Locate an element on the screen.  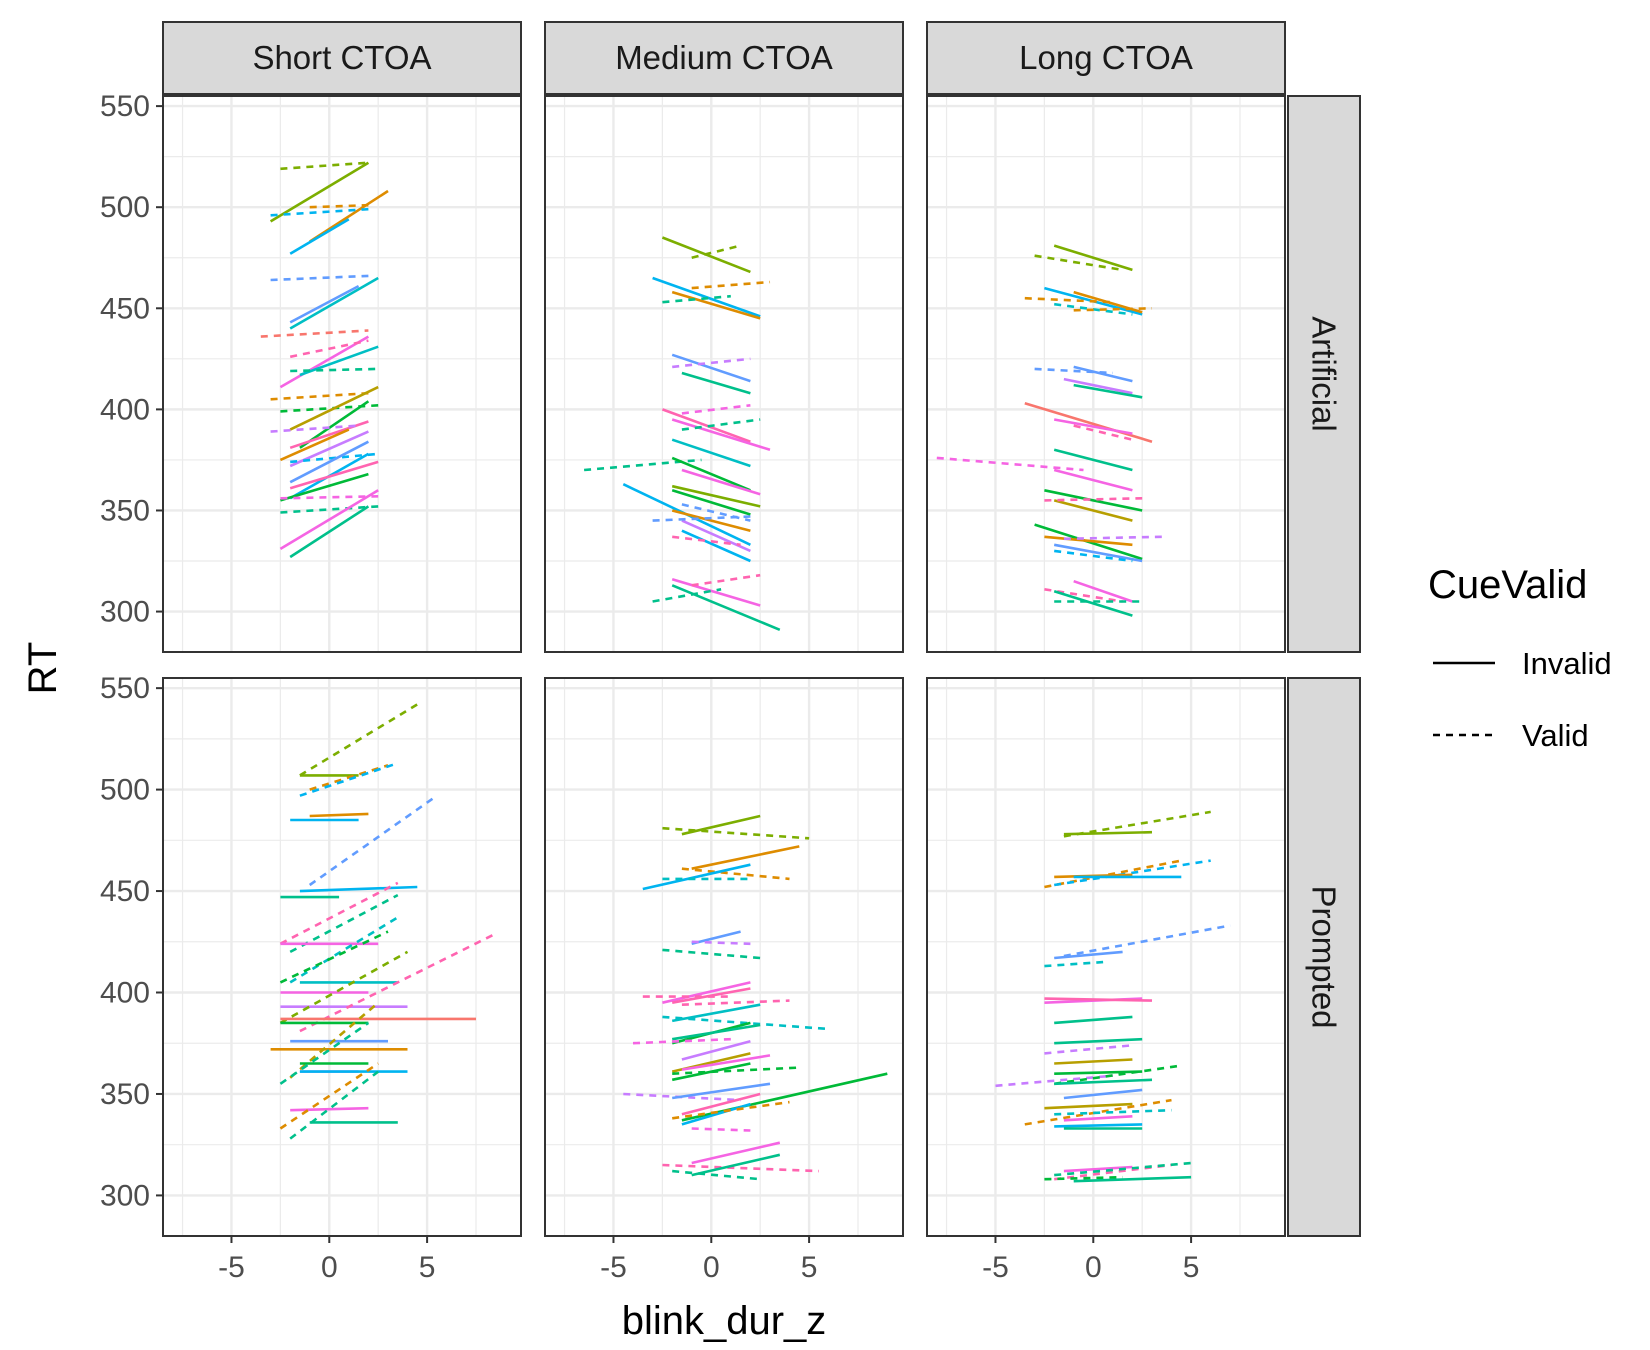
y-tick-label: 300 is located at coordinates (125, 612).